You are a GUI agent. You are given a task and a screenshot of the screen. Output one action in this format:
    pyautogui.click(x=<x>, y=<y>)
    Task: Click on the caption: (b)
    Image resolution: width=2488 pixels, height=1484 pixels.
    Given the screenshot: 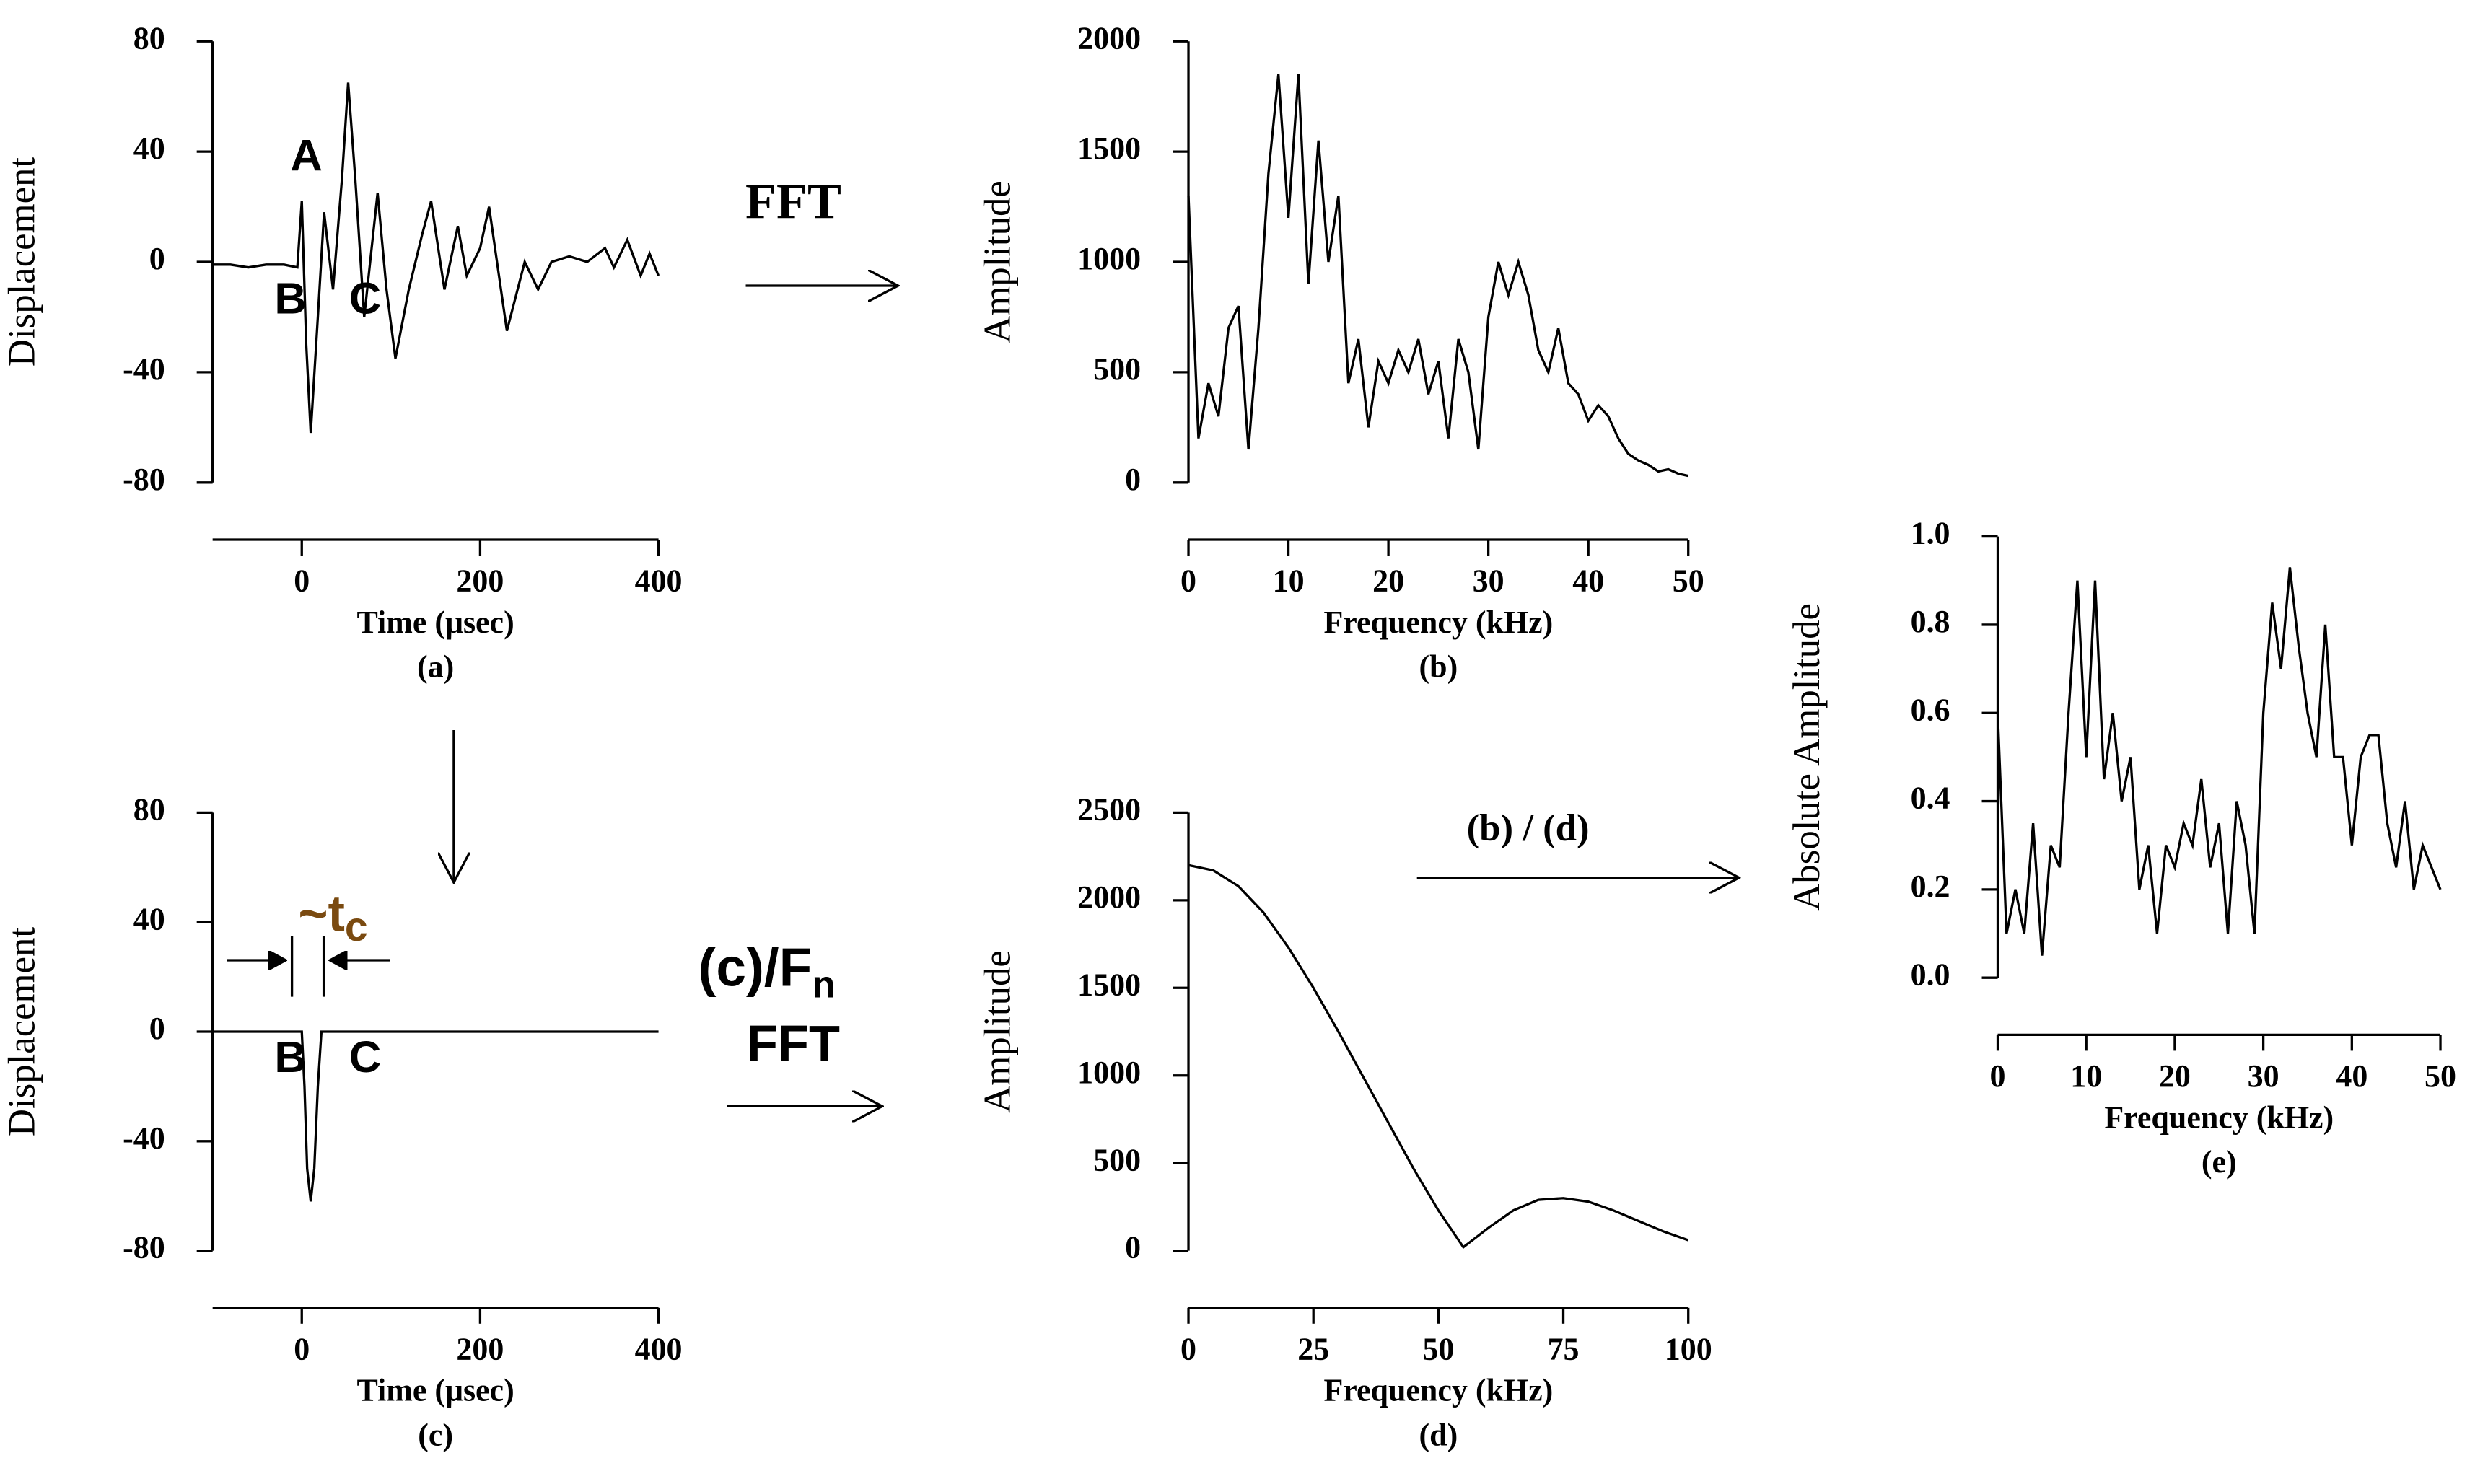 What is the action you would take?
    pyautogui.click(x=1438, y=666)
    